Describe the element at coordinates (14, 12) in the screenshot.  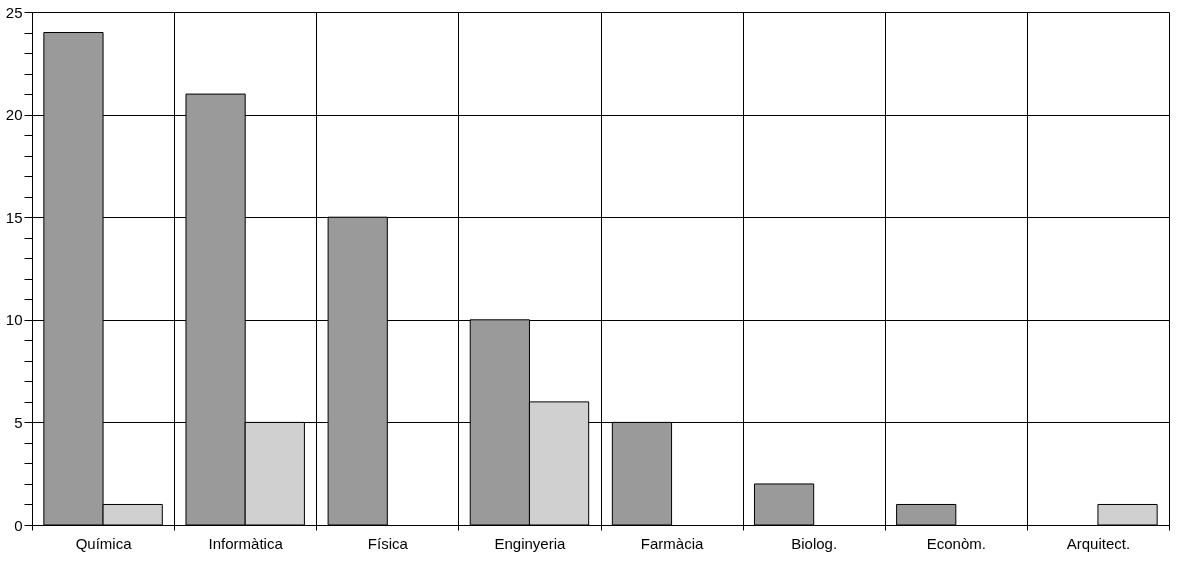
I see `y-tick-label: 25` at that location.